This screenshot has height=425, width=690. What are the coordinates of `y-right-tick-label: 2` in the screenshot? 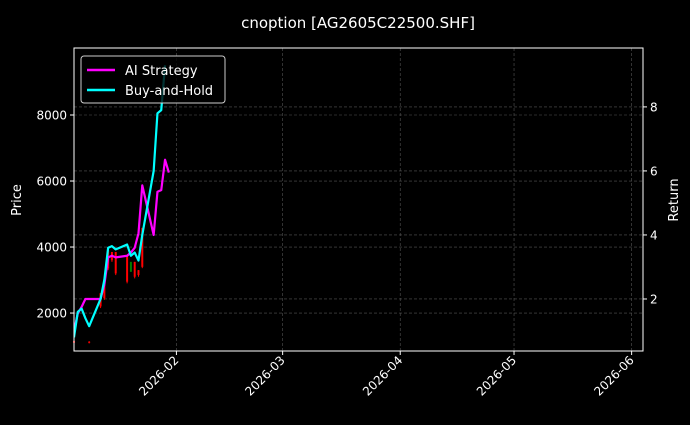 It's located at (654, 299).